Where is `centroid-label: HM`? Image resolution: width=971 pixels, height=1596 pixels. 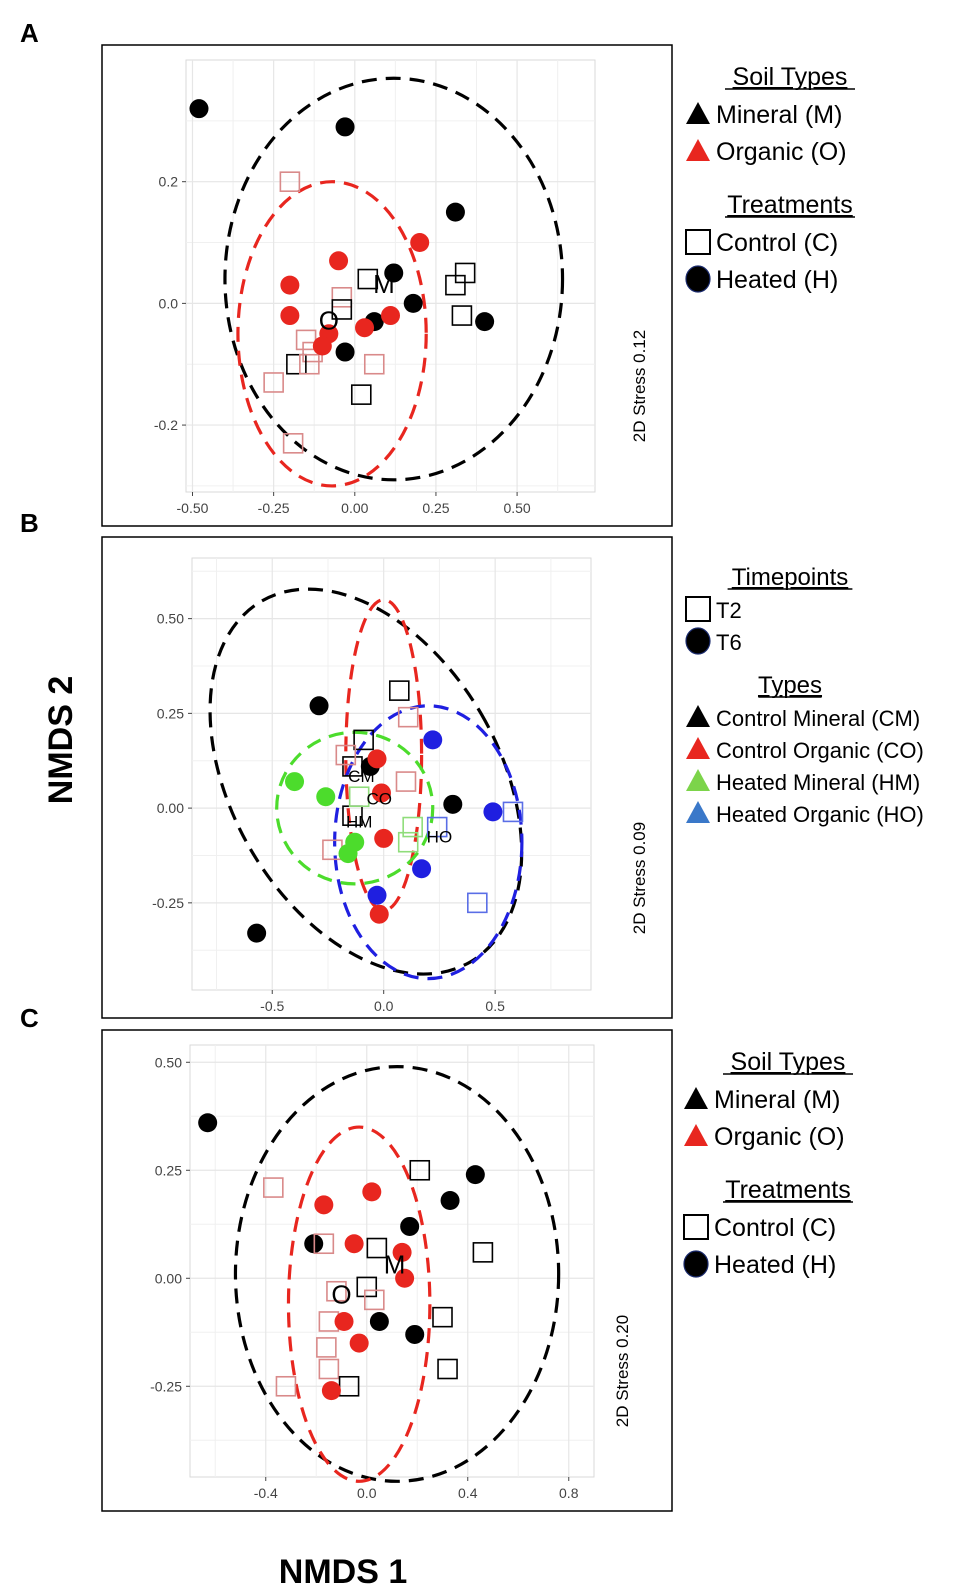 centroid-label: HM is located at coordinates (359, 821).